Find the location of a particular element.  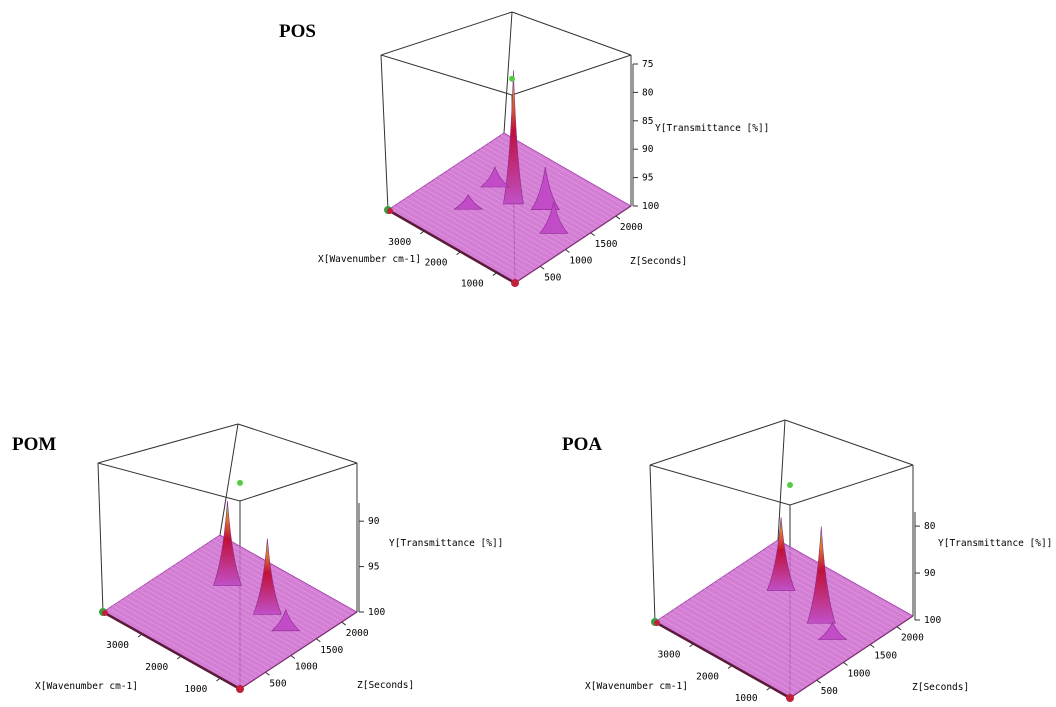

x-axis-label: X[Wavenumber cm-1] is located at coordinates (86, 686).